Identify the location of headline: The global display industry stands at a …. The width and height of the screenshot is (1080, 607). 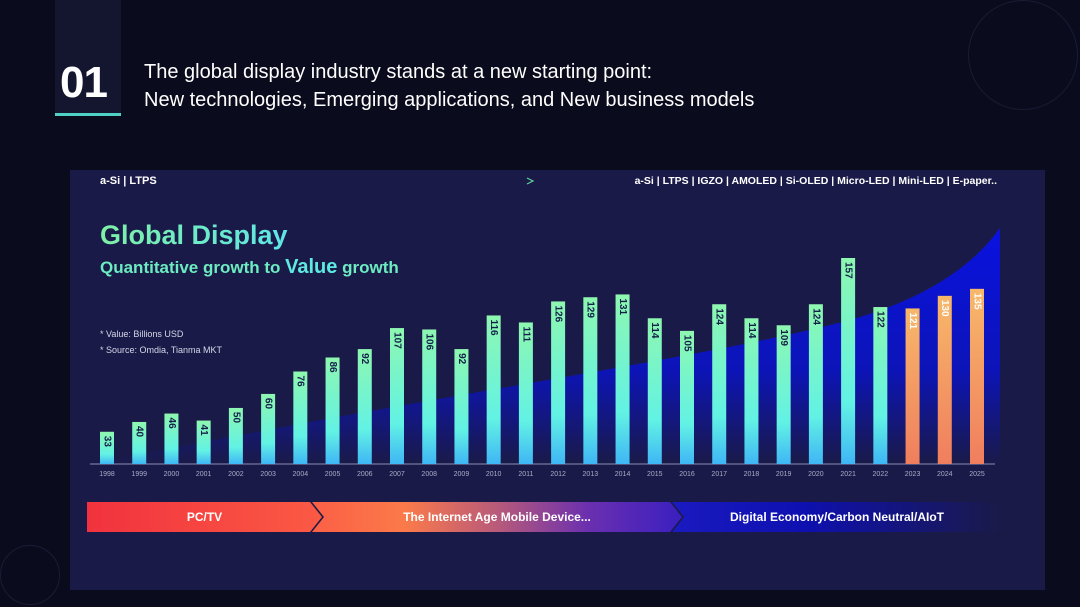
(449, 86).